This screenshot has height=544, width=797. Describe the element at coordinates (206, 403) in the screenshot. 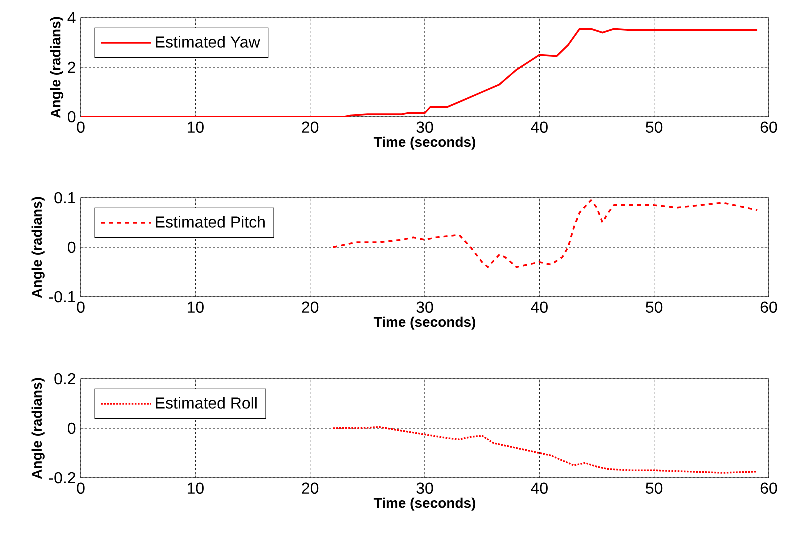

I see `legend-label: Estimated Roll` at that location.